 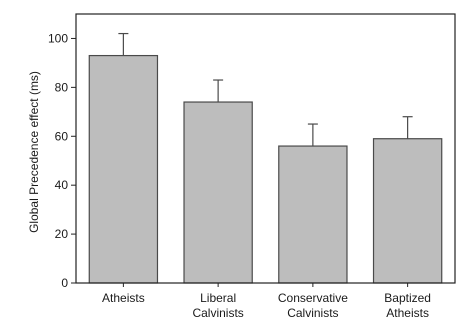 What do you see at coordinates (34, 152) in the screenshot?
I see `y-axis-label: Global Precedence effect (ms)` at bounding box center [34, 152].